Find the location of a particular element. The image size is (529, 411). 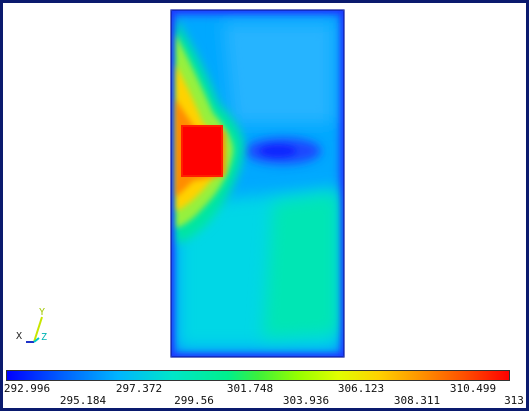

window-frame-right is located at coordinates (527, 205).